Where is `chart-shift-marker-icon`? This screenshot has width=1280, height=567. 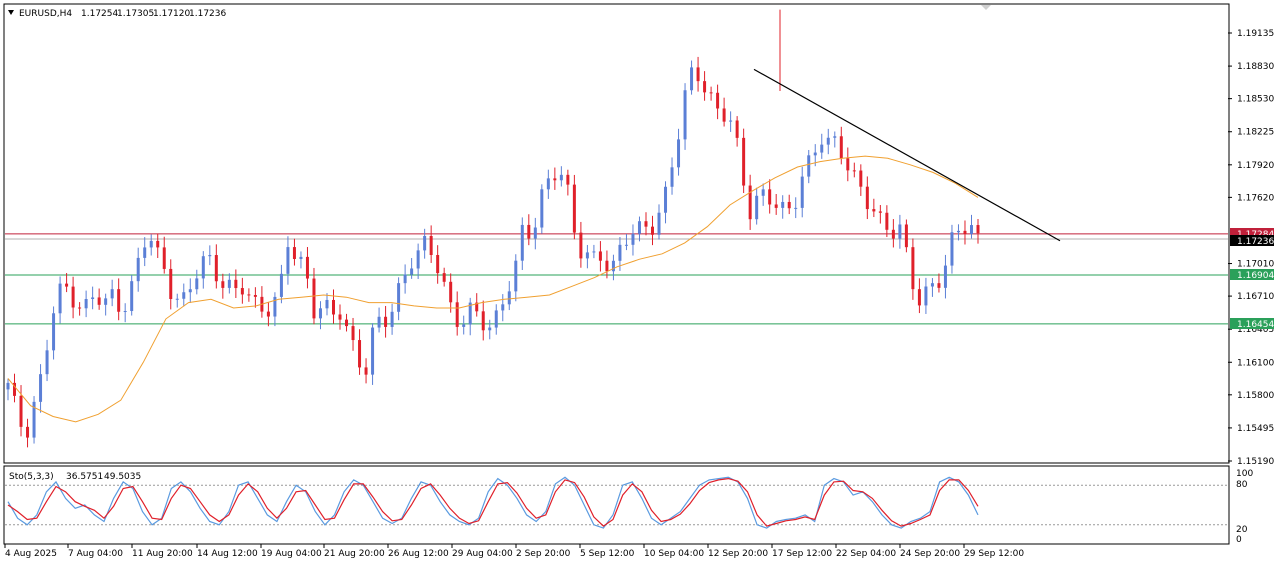 chart-shift-marker-icon is located at coordinates (986, 7).